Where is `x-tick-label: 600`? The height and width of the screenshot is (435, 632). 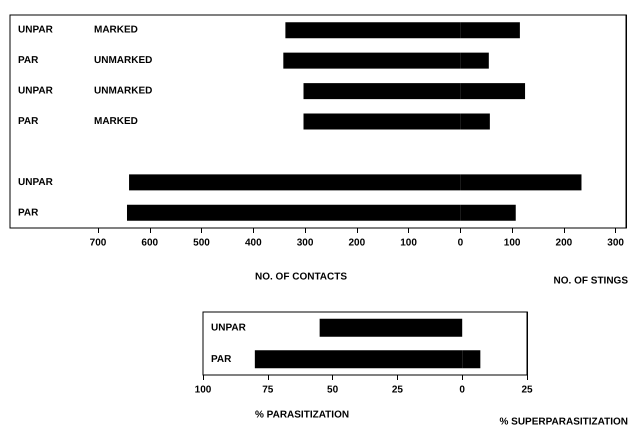
x-tick-label: 600 is located at coordinates (150, 243).